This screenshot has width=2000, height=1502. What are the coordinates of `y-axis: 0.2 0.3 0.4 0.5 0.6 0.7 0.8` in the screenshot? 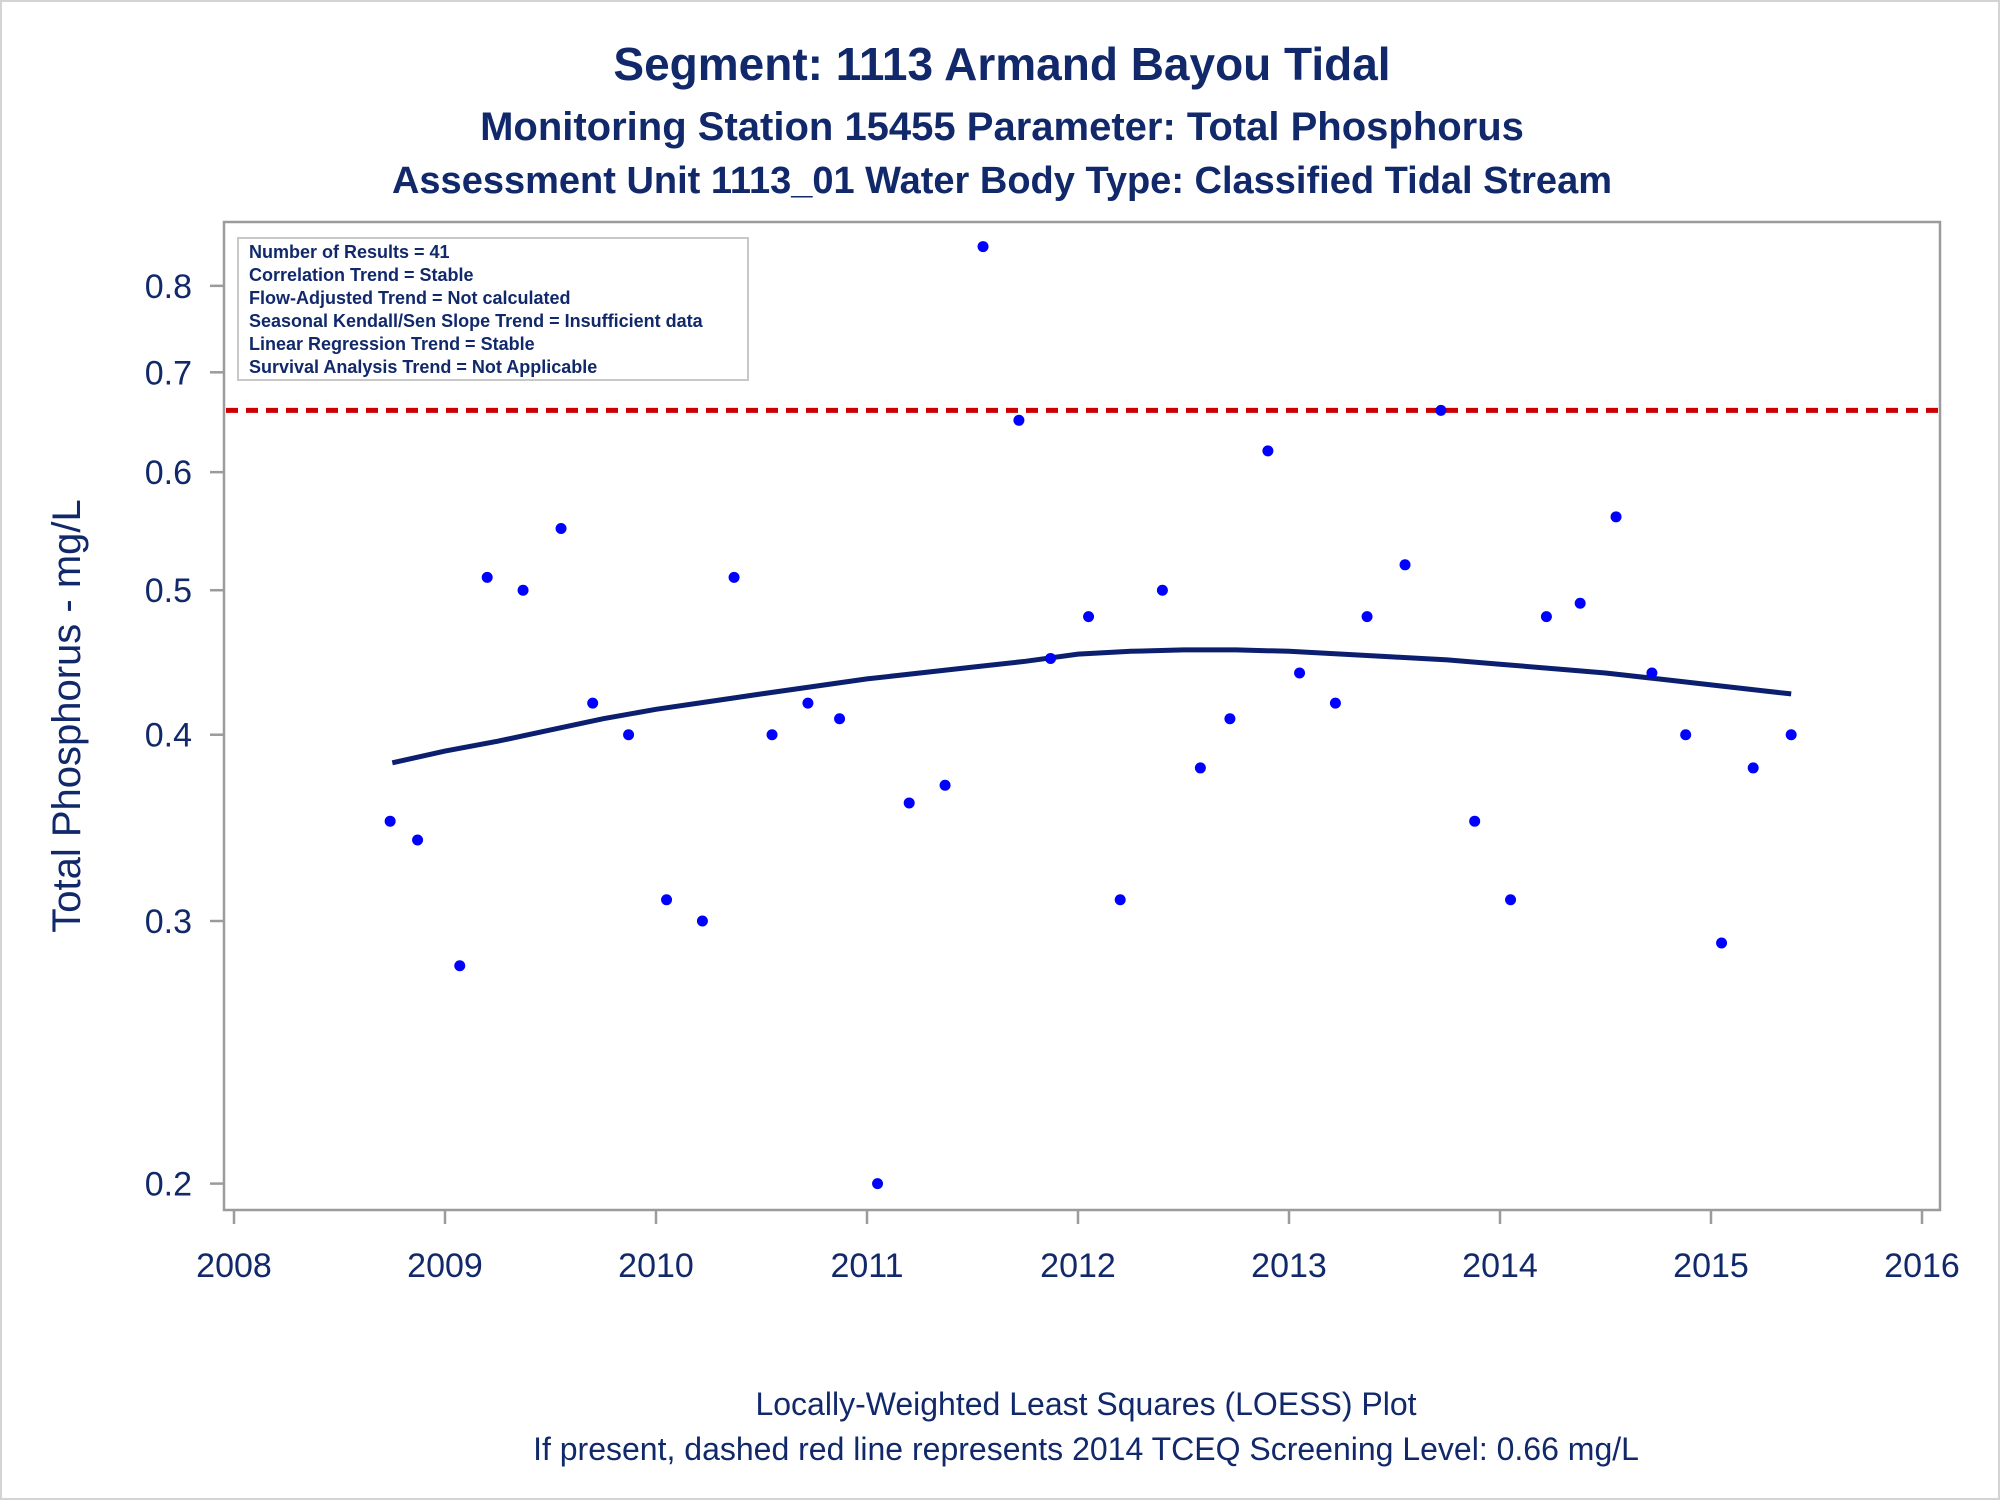 It's located at (184, 736).